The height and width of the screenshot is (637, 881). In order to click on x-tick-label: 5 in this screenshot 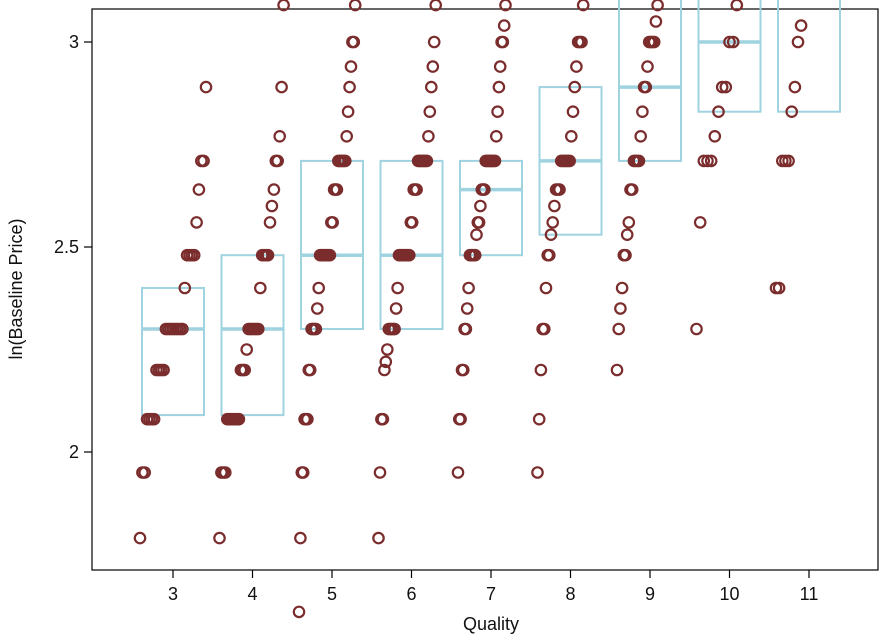, I will do `click(332, 594)`.